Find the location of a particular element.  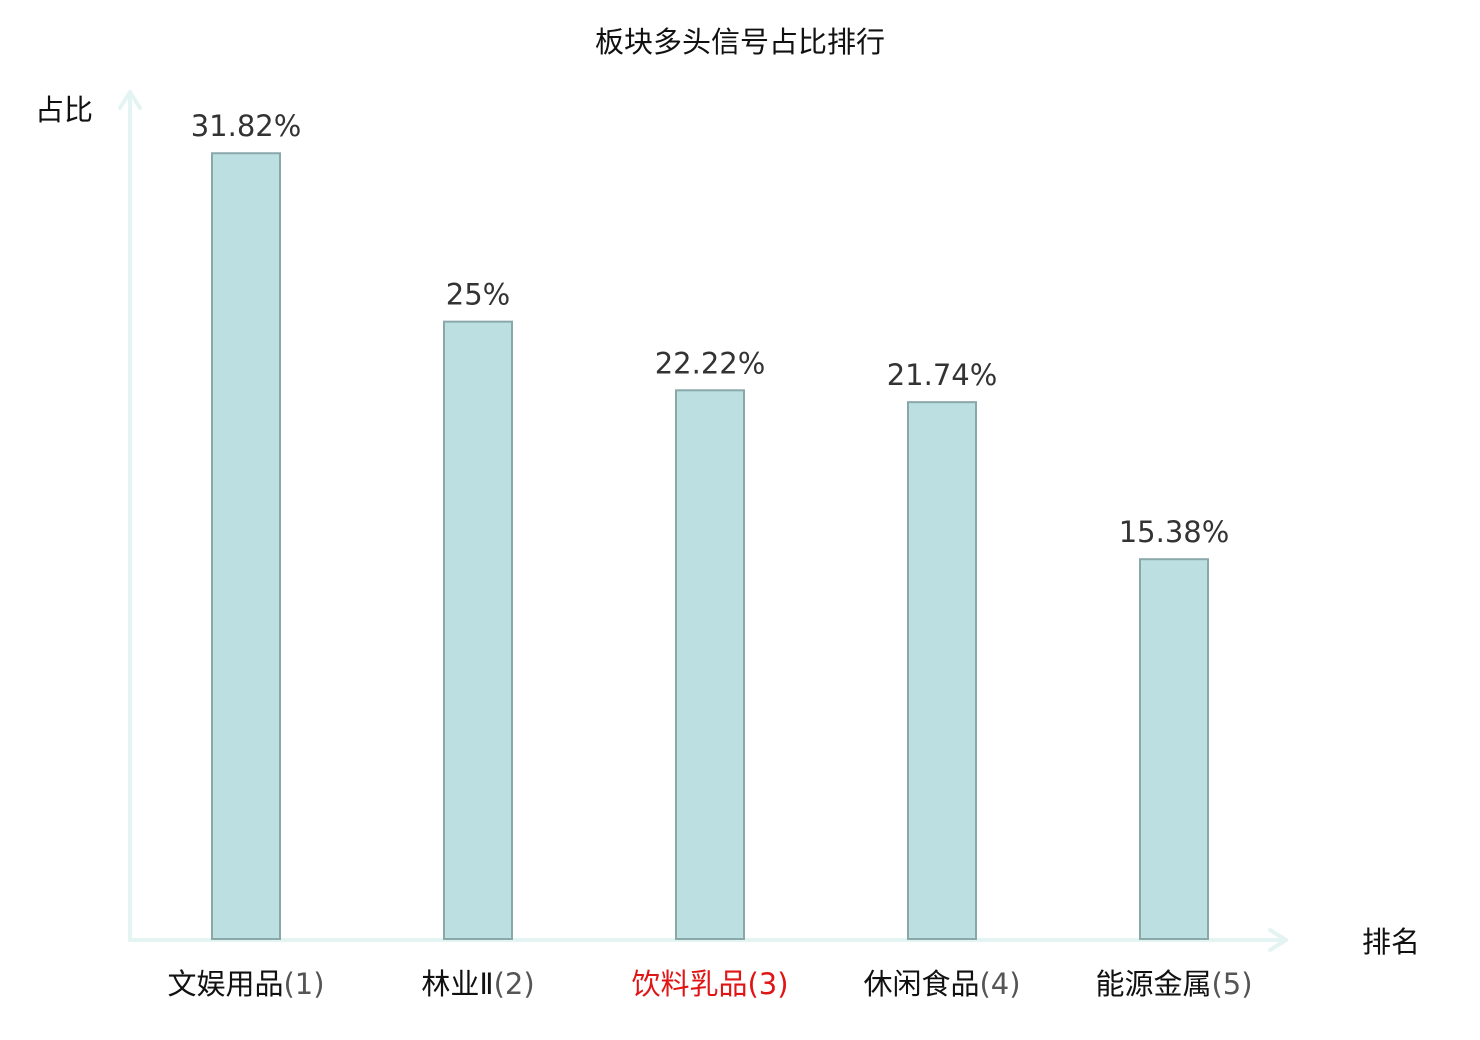

bar-value-label-5: 15.38% is located at coordinates (1174, 532).